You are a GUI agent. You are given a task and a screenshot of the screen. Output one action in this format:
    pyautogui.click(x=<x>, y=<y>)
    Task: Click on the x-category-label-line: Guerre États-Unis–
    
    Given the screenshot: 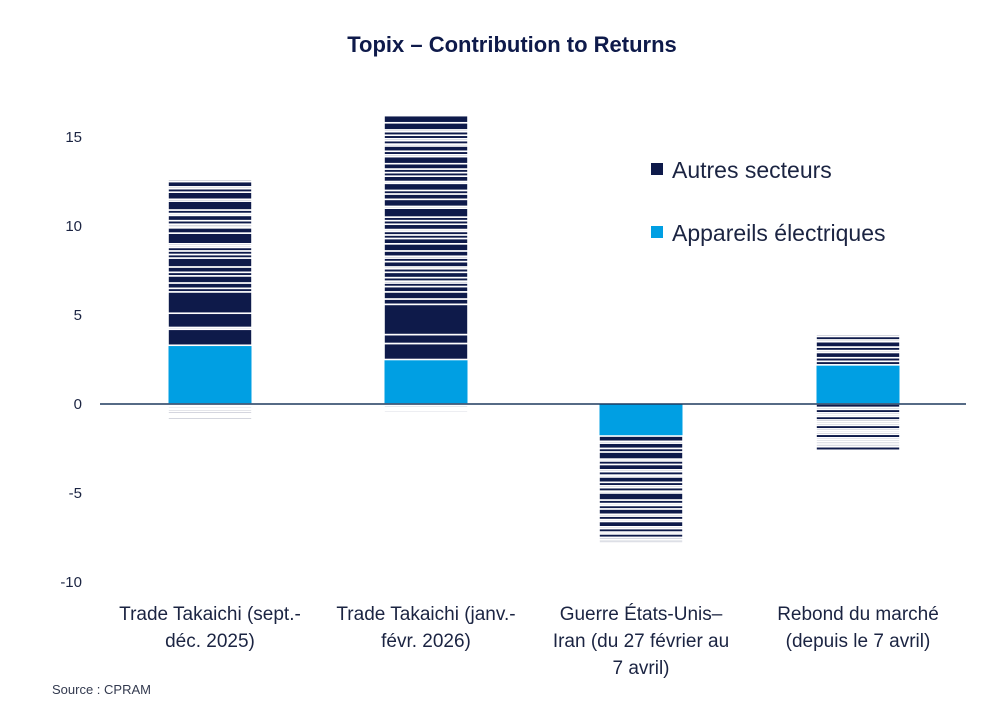 What is the action you would take?
    pyautogui.click(x=641, y=614)
    